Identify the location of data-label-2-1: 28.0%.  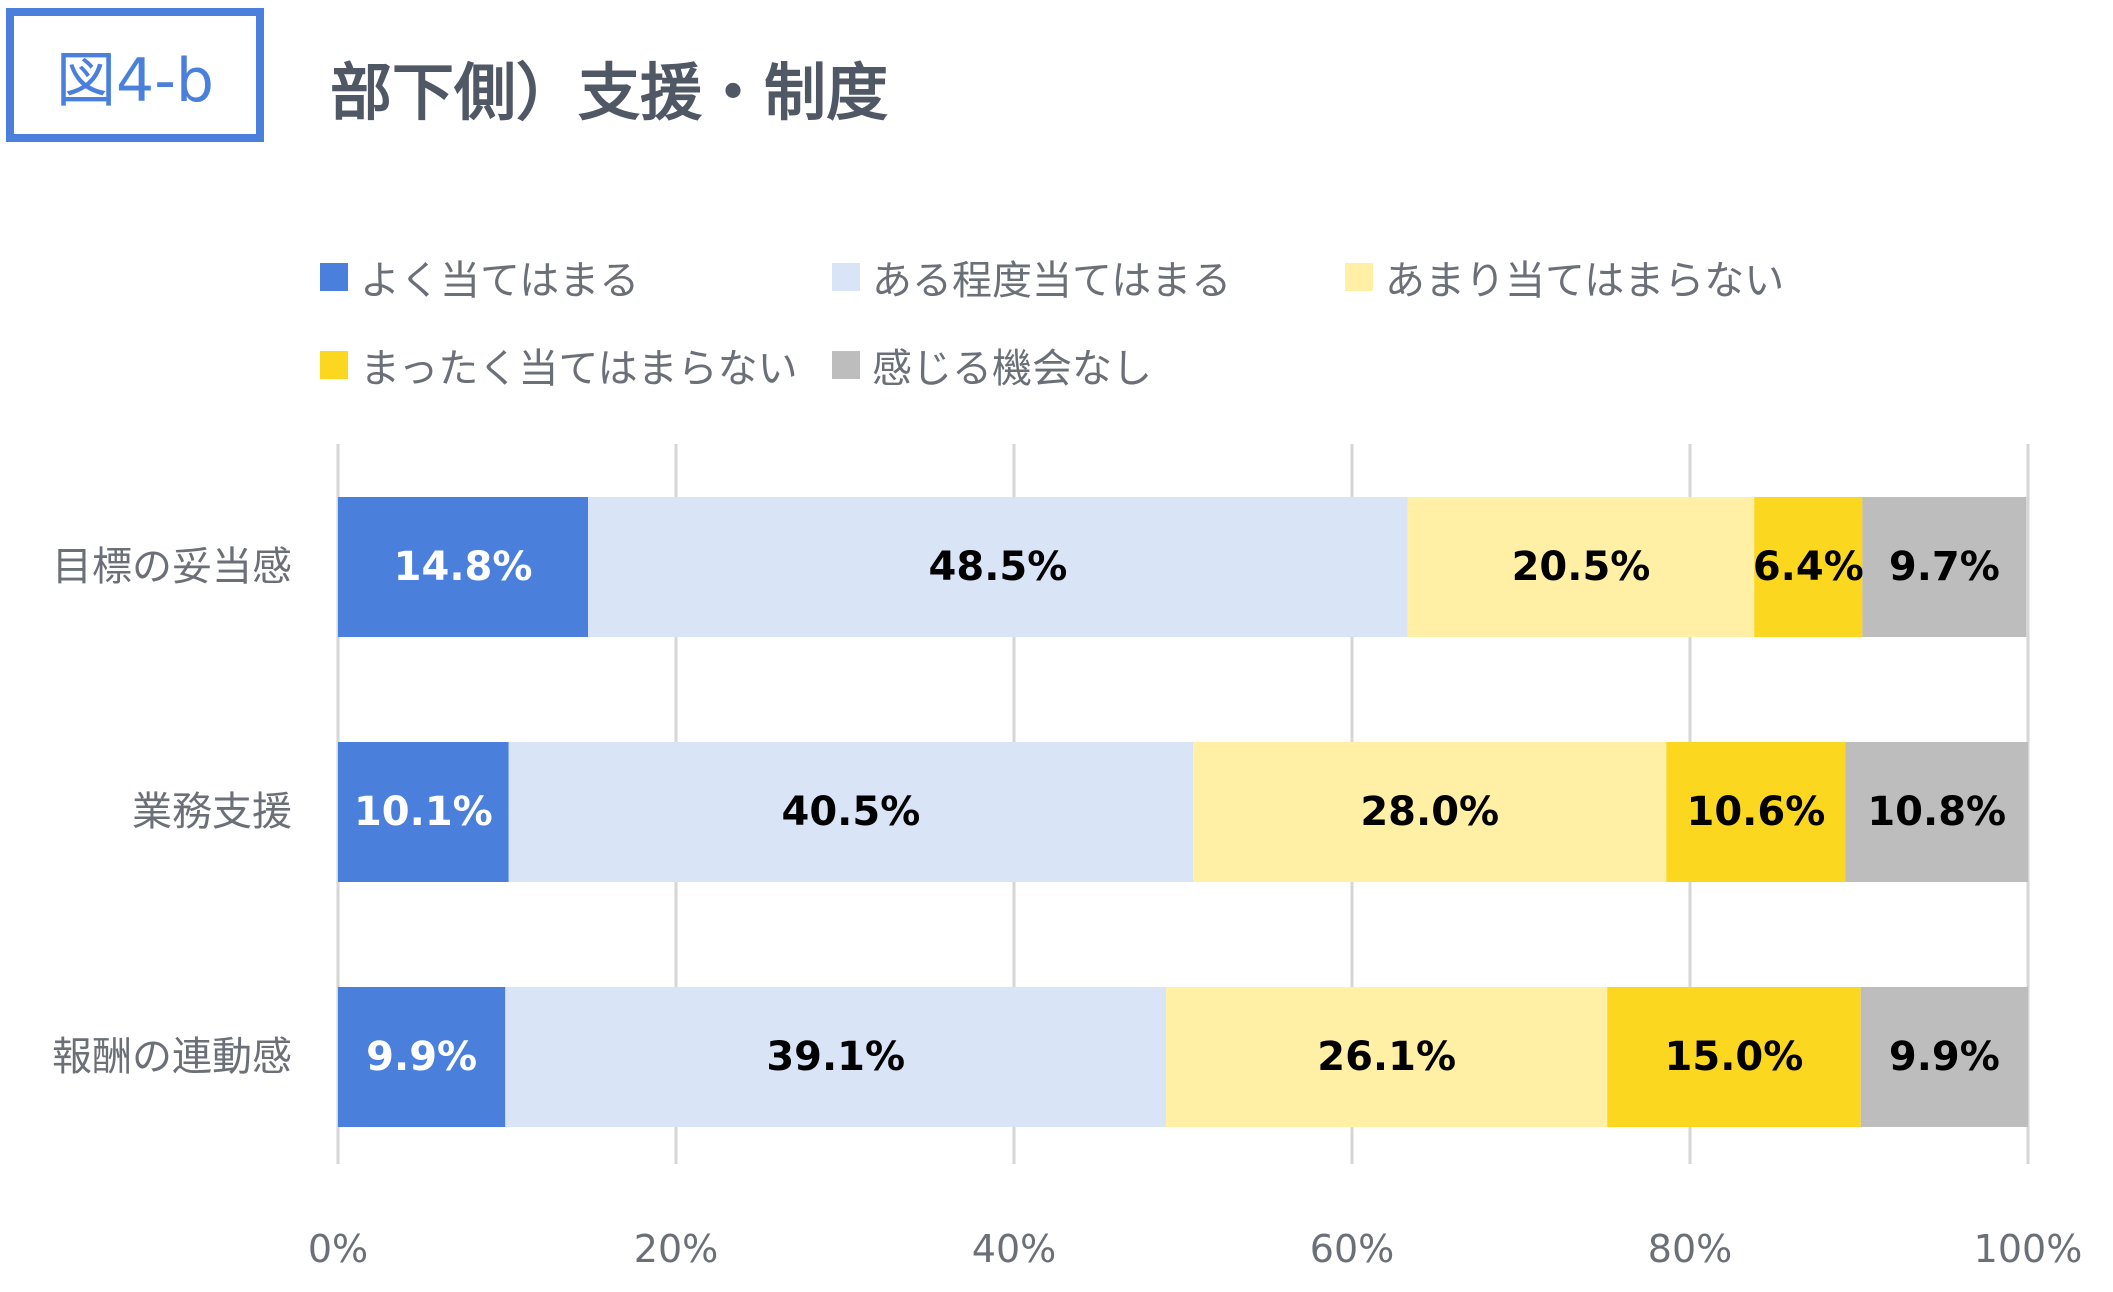
(1429, 812).